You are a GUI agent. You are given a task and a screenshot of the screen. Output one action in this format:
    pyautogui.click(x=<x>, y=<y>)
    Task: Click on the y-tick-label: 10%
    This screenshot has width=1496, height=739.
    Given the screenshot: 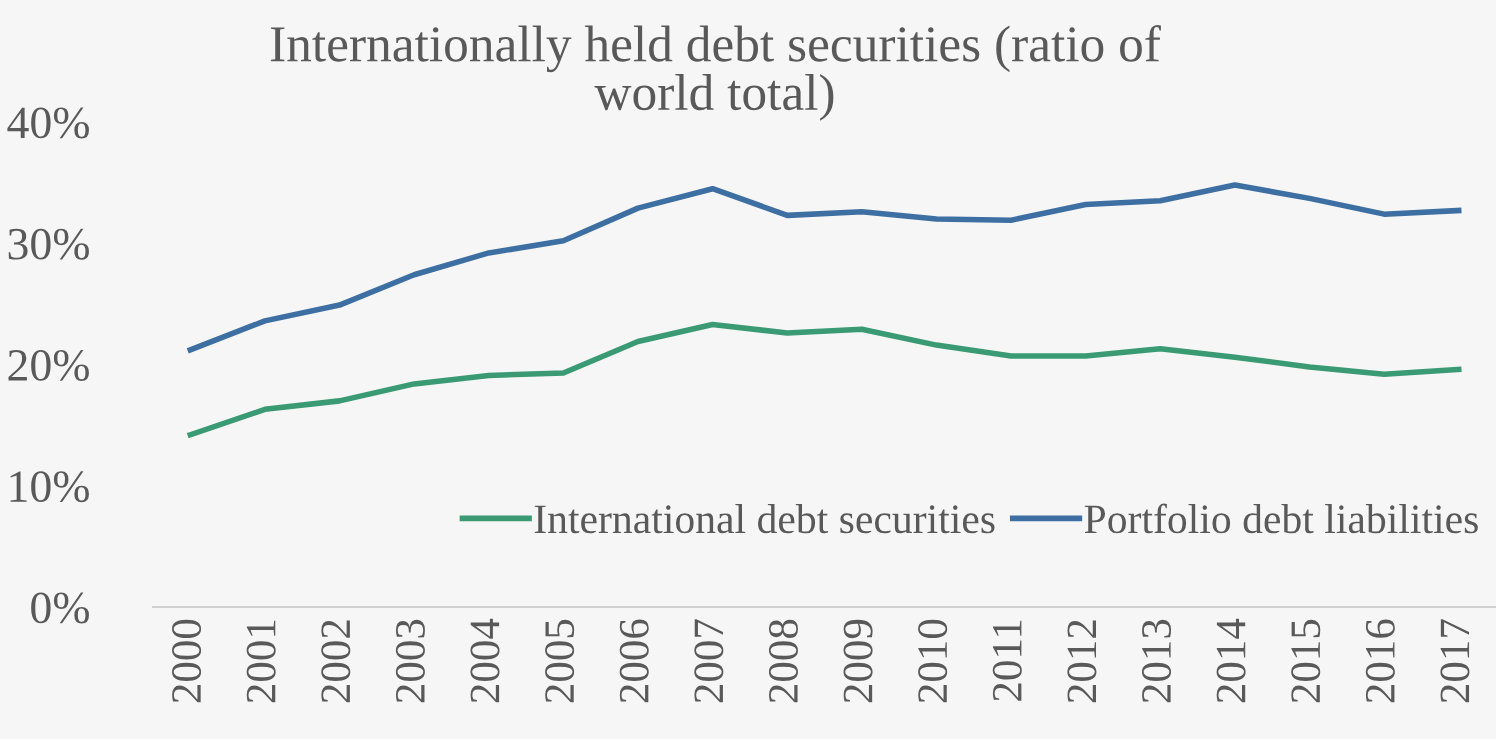 What is the action you would take?
    pyautogui.click(x=49, y=487)
    